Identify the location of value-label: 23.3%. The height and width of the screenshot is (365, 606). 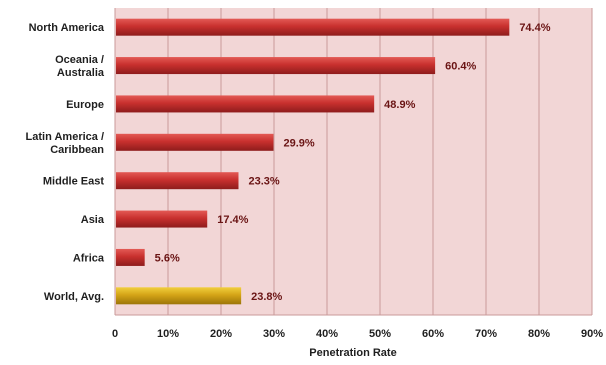
(263, 182).